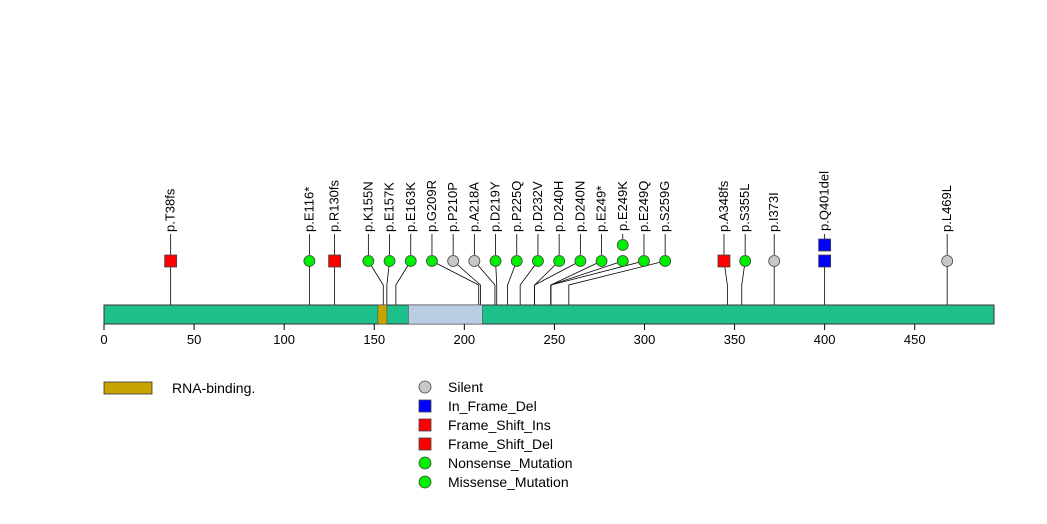 Image resolution: width=1047 pixels, height=524 pixels. Describe the element at coordinates (499, 425) in the screenshot. I see `legend-label: Frame_Shift_Ins` at that location.